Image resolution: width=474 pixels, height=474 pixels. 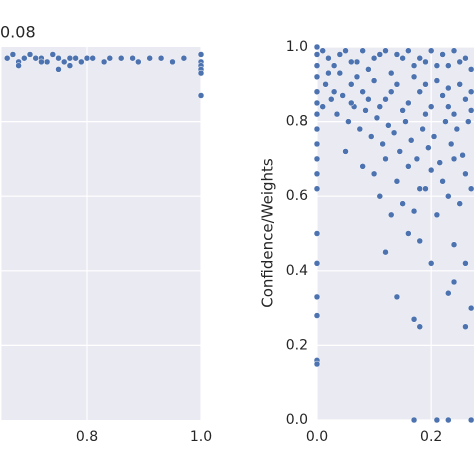 I want to click on y-tick-label: 0.8, so click(x=297, y=122).